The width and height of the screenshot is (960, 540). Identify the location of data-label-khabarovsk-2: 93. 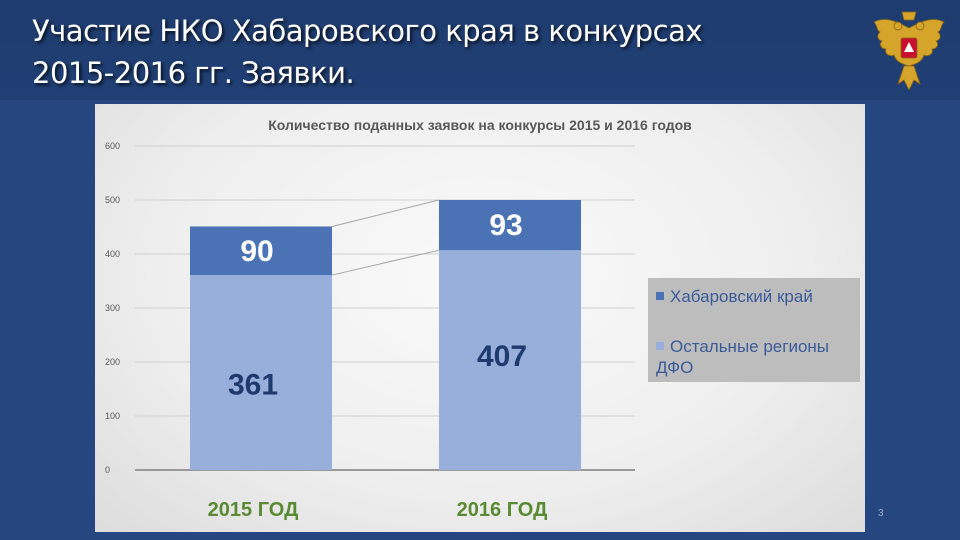
(505, 225).